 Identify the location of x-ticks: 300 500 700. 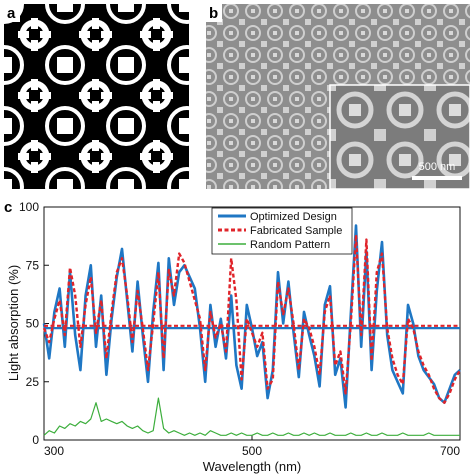
(252, 446).